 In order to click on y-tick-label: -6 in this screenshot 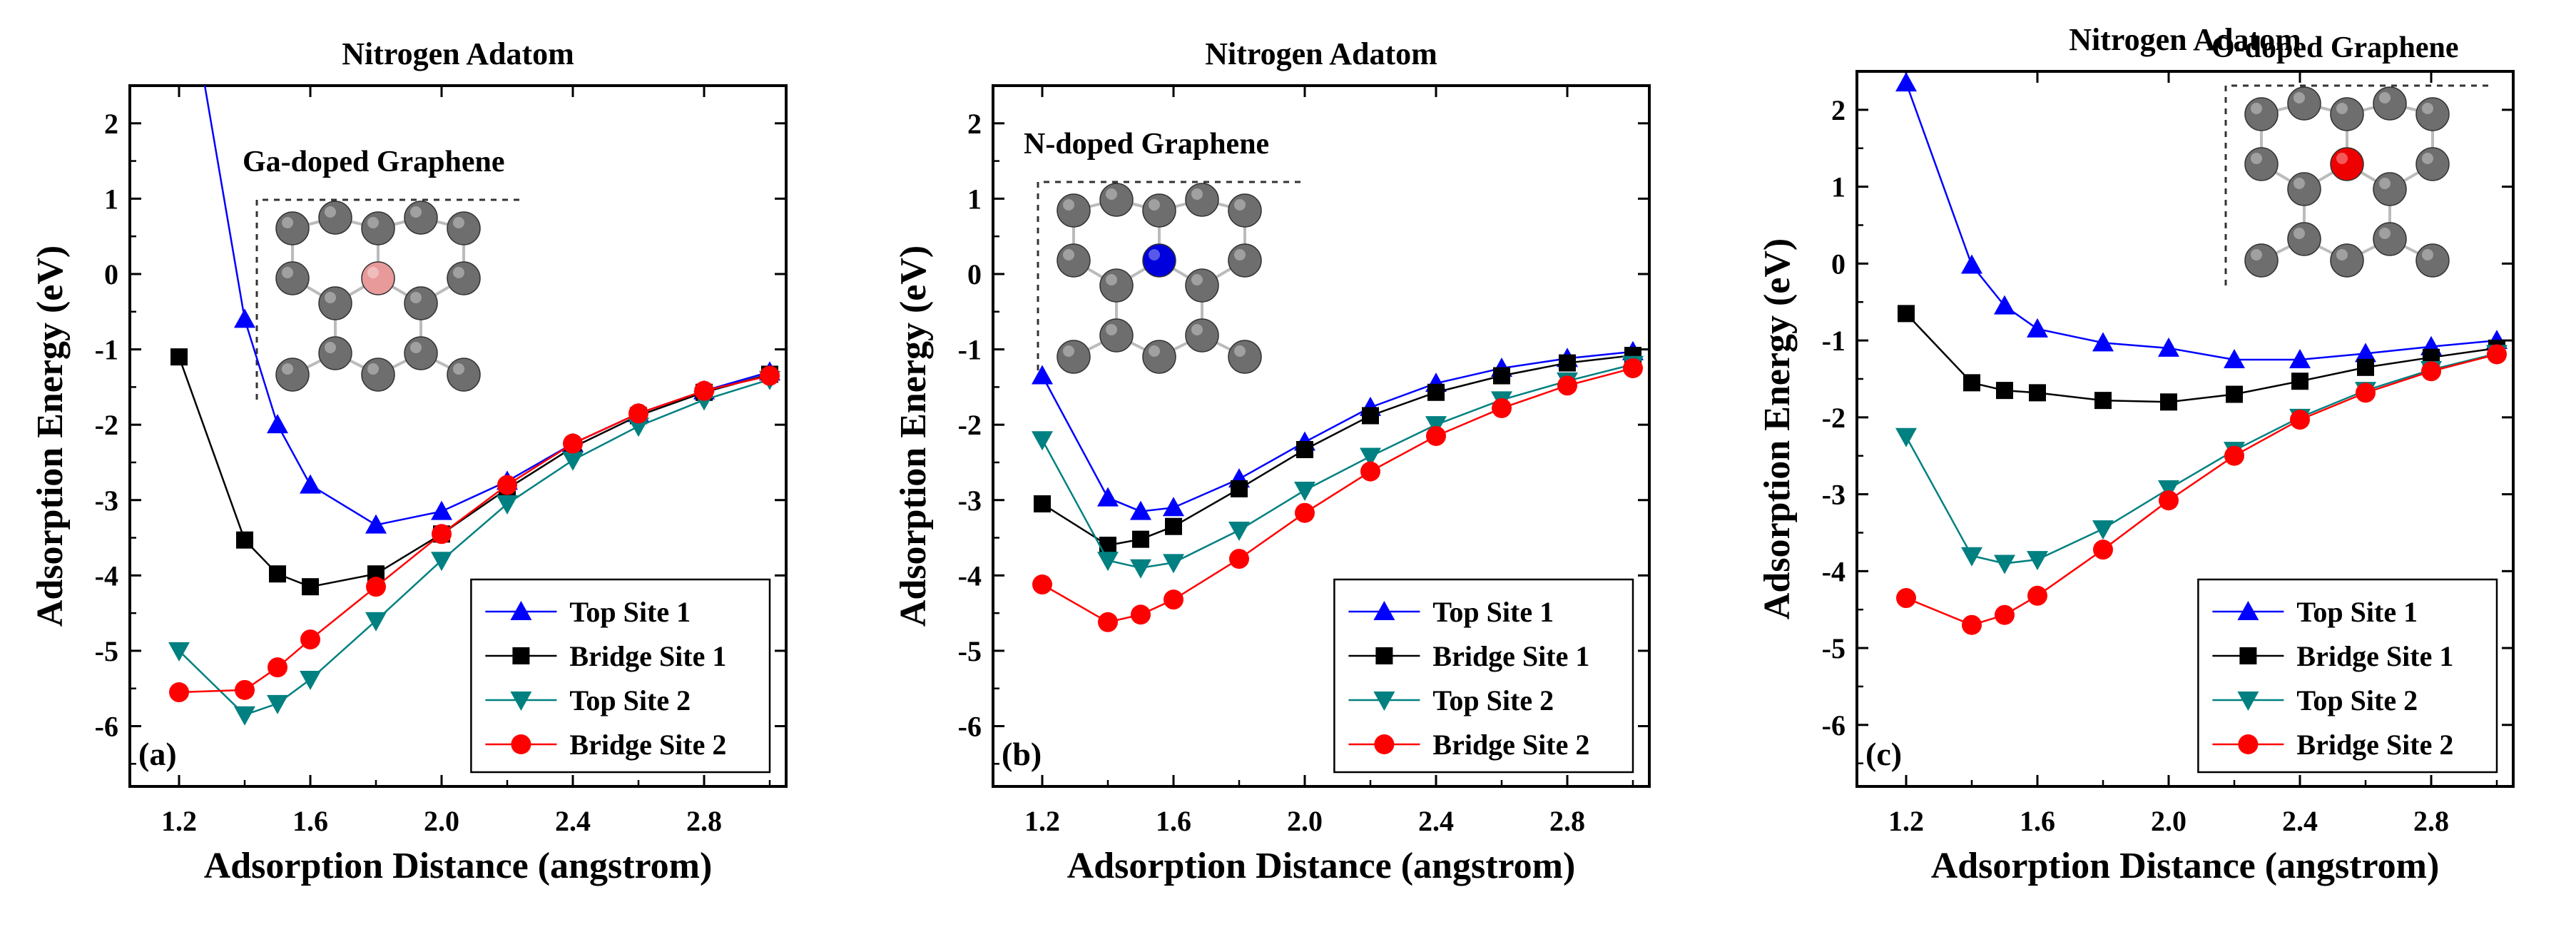, I will do `click(106, 727)`.